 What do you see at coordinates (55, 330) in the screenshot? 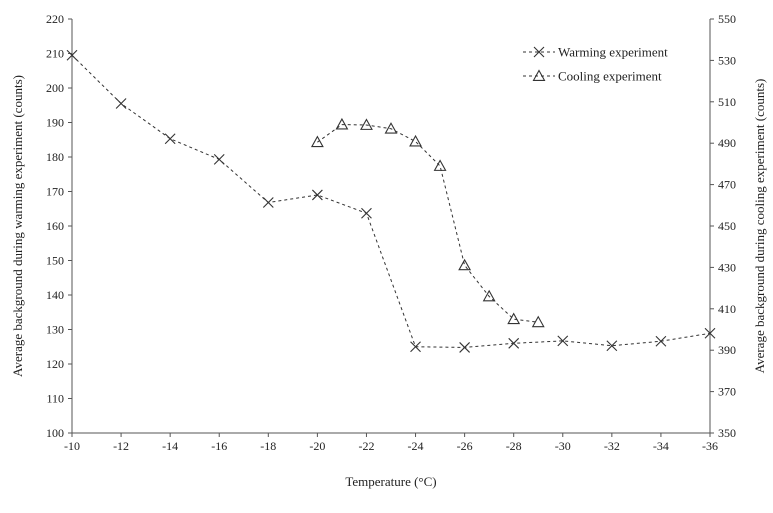
I see `left-y-tick-label: 130` at bounding box center [55, 330].